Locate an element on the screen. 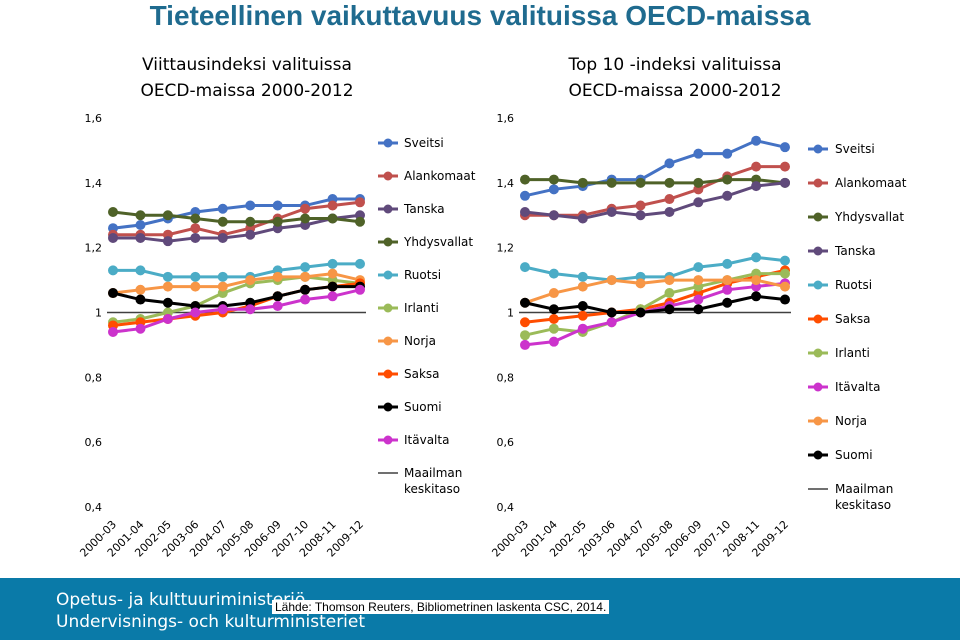 The image size is (960, 640). legend-marker-saksa is located at coordinates (388, 374).